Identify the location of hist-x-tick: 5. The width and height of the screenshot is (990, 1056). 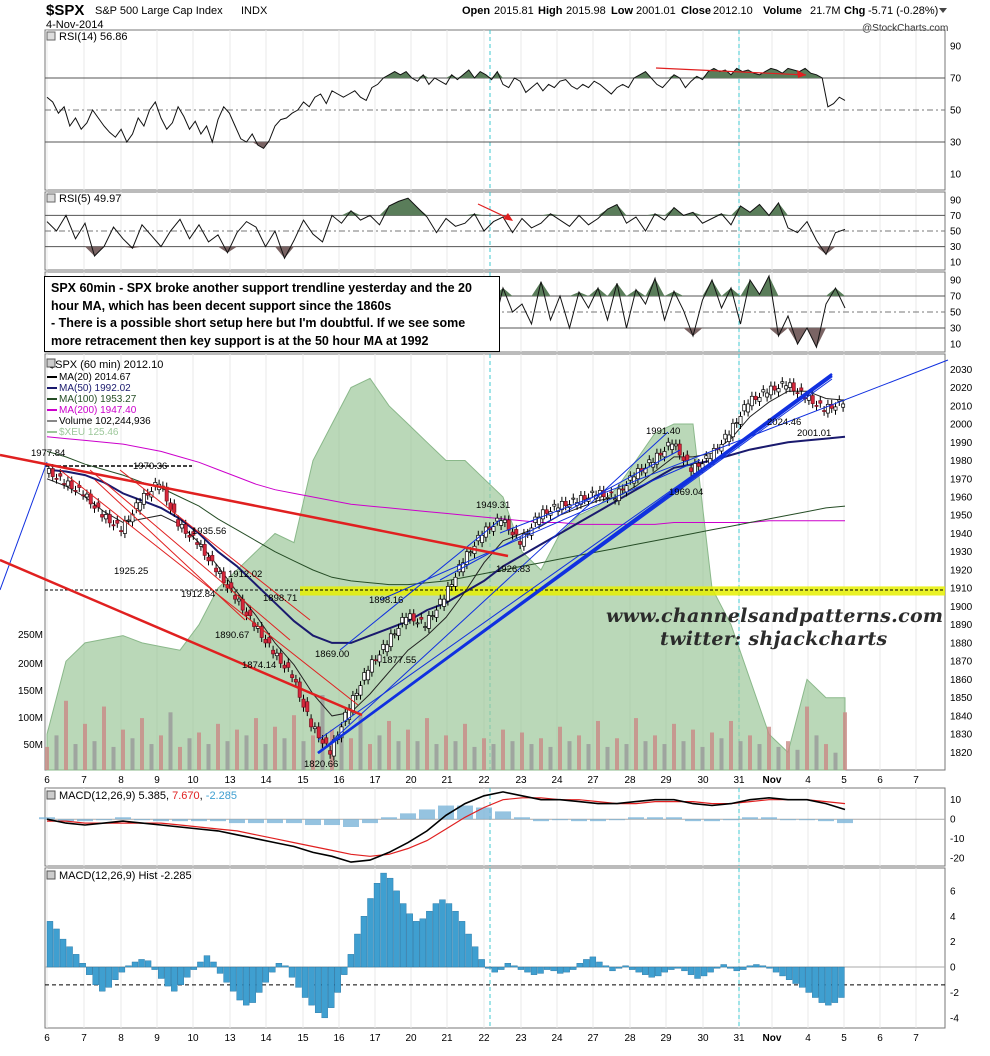
(844, 1038).